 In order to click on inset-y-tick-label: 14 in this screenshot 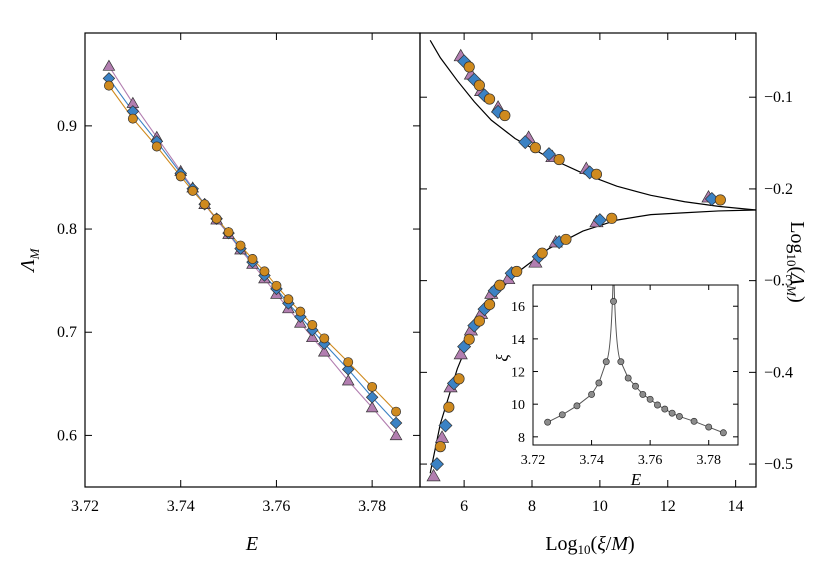, I will do `click(518, 340)`.